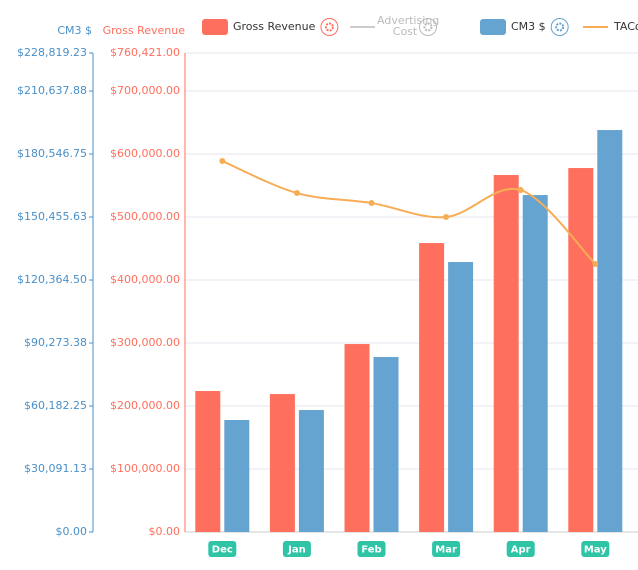 This screenshot has height=570, width=638. I want to click on x-tick-label: Feb, so click(371, 550).